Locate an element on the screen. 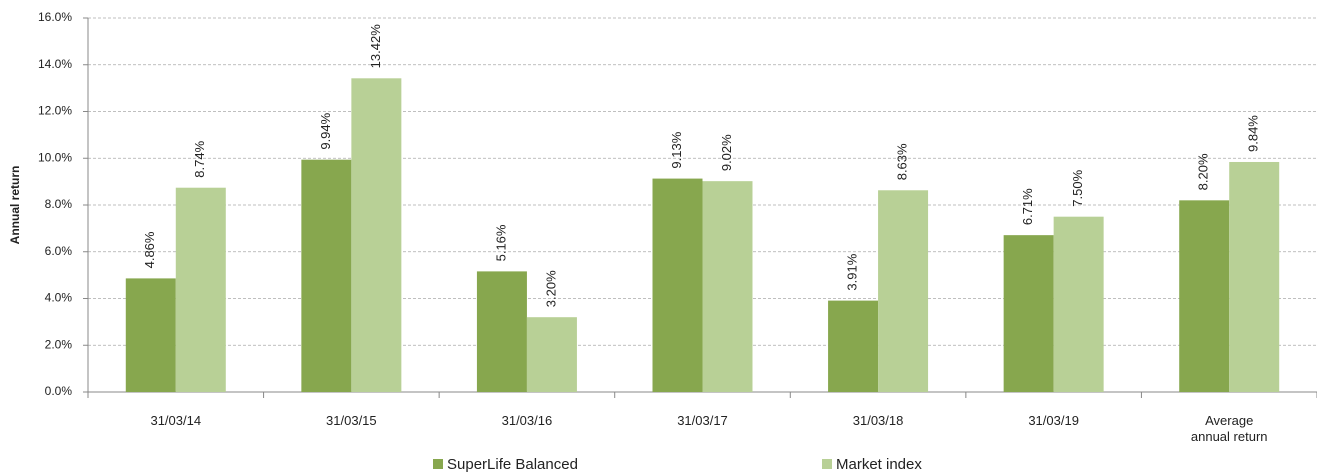 Image resolution: width=1317 pixels, height=472 pixels. x-tick-label: Average annual return is located at coordinates (1229, 428).